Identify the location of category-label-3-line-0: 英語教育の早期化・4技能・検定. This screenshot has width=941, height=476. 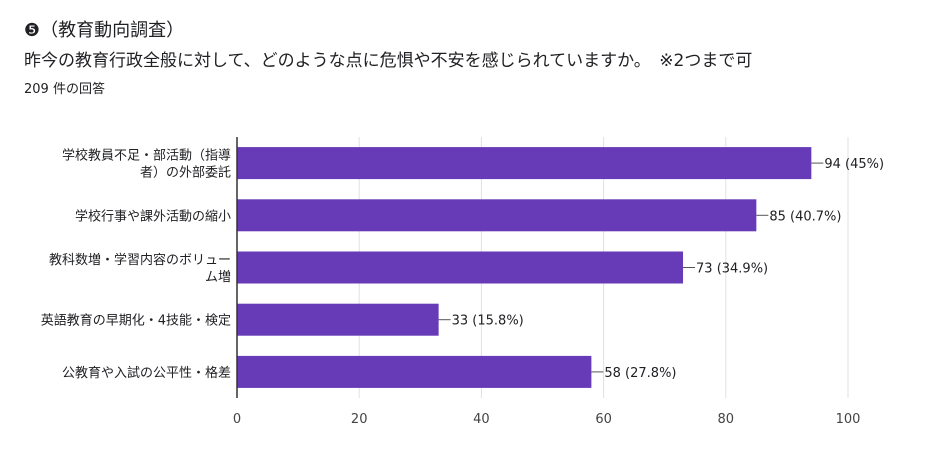
(136, 321).